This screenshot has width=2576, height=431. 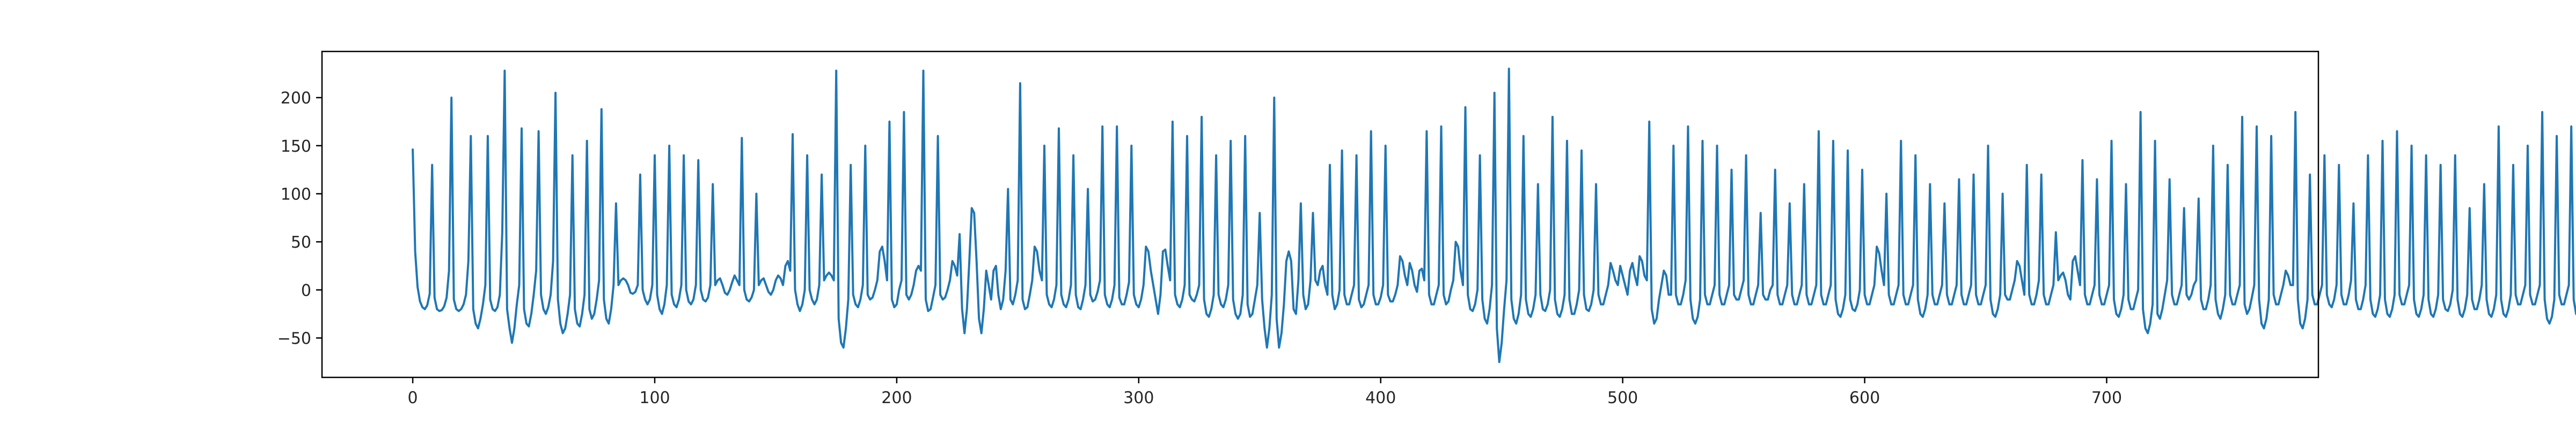 What do you see at coordinates (301, 242) in the screenshot?
I see `y-tick-label: 50` at bounding box center [301, 242].